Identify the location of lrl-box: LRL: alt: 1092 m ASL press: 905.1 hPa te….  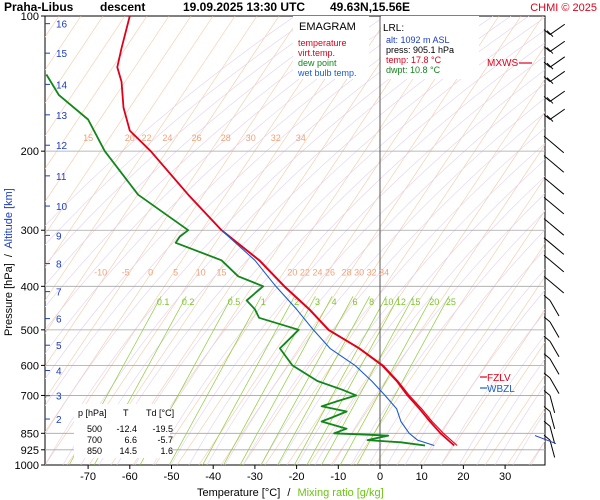
(430, 47).